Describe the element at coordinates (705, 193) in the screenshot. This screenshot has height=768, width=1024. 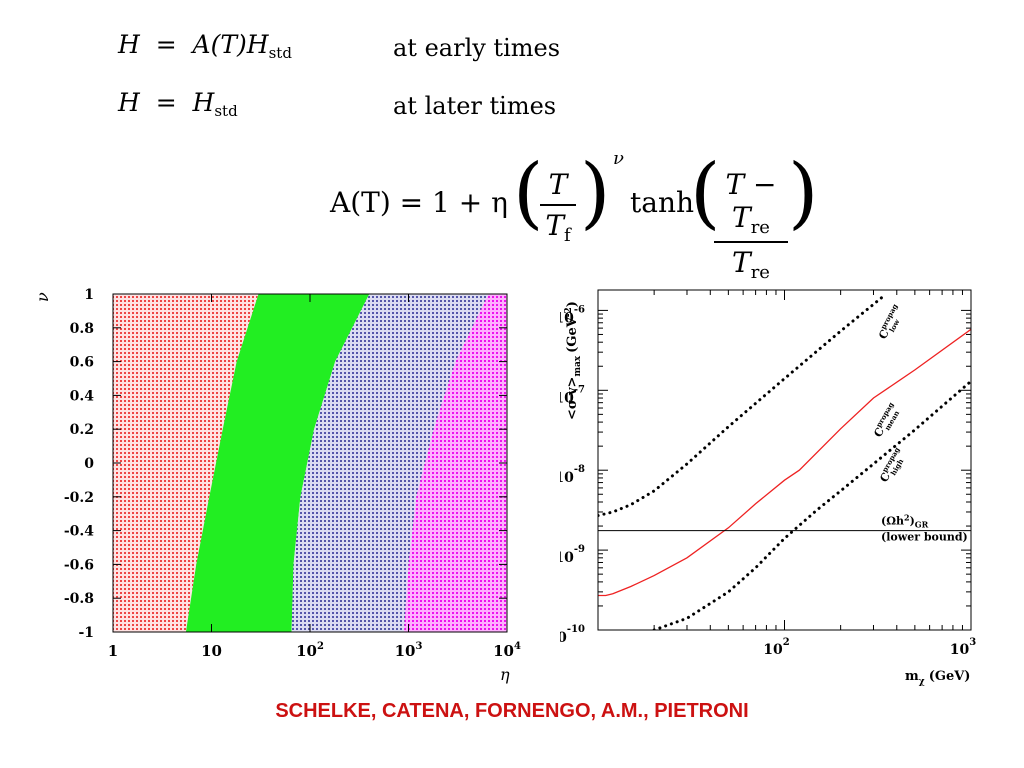
I see `eq3-paren-open-2: (` at that location.